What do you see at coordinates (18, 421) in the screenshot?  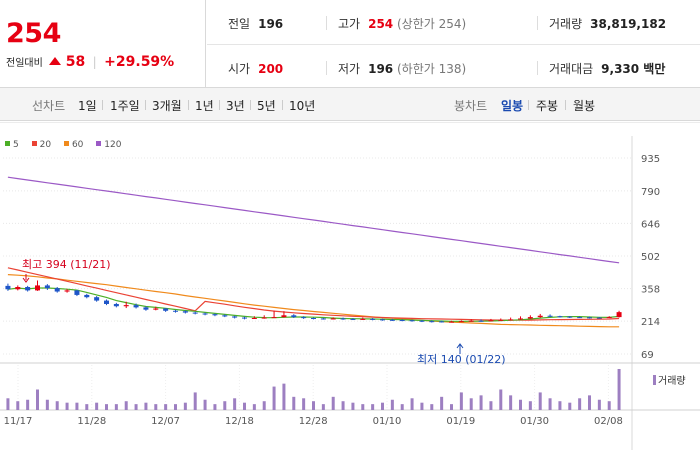 I see `x-tick-label: 11/17` at bounding box center [18, 421].